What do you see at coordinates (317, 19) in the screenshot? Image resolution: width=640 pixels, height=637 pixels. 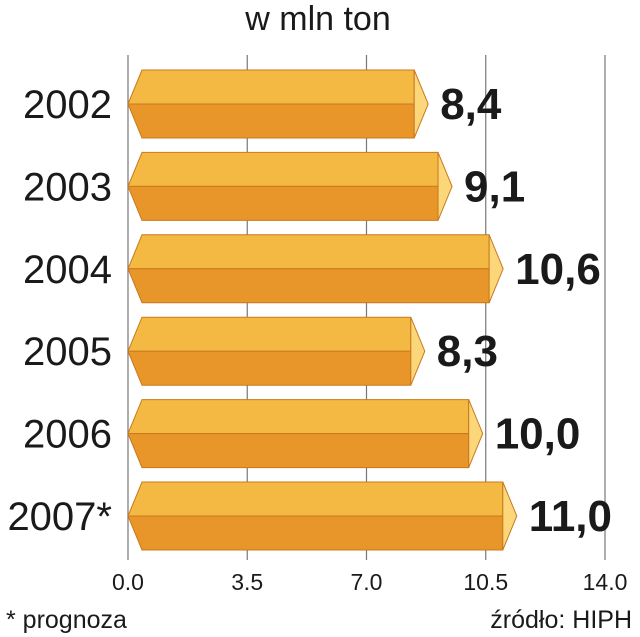 I see `chart-title: w mln ton` at bounding box center [317, 19].